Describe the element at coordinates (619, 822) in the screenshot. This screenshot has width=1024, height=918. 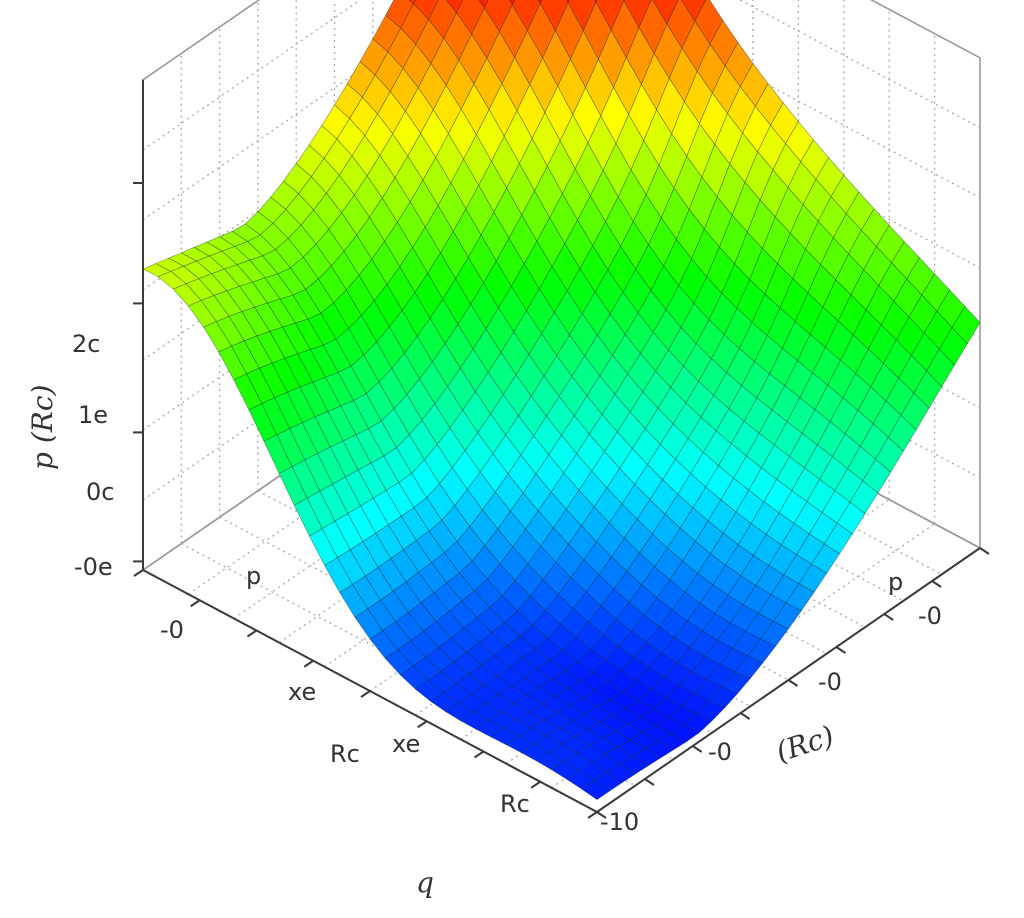
I see `y-tick-label: -10` at that location.